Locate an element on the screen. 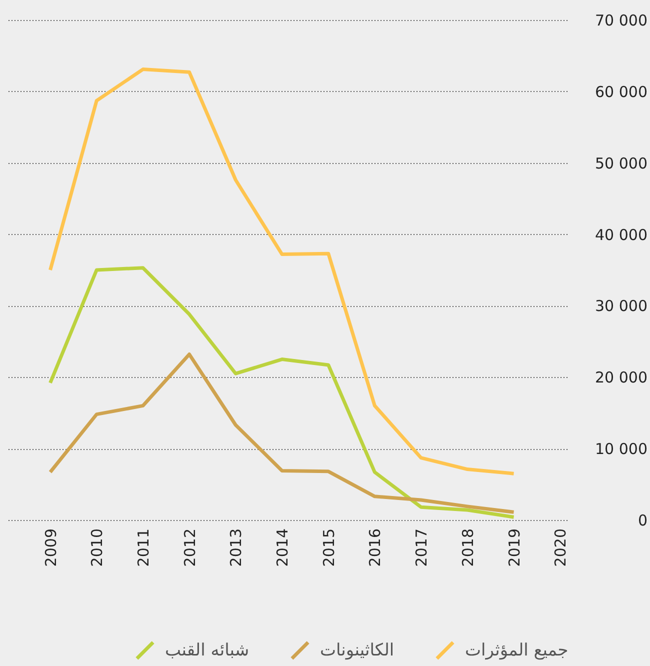  x-tick-label: 2009 is located at coordinates (51, 547).